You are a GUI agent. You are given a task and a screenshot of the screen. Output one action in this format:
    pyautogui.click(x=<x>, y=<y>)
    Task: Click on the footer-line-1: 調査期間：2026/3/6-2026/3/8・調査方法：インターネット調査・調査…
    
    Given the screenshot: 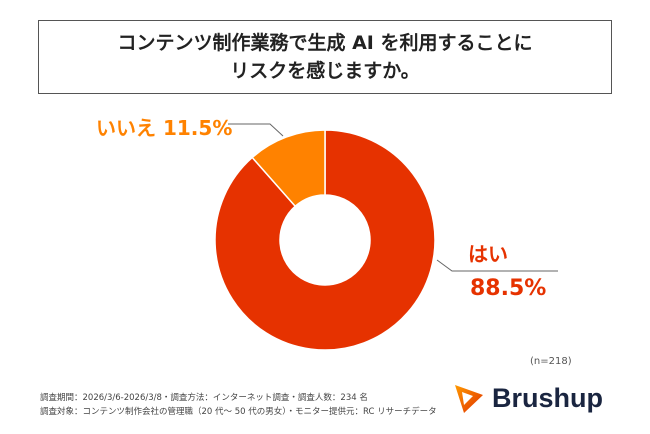 What is the action you would take?
    pyautogui.click(x=204, y=398)
    